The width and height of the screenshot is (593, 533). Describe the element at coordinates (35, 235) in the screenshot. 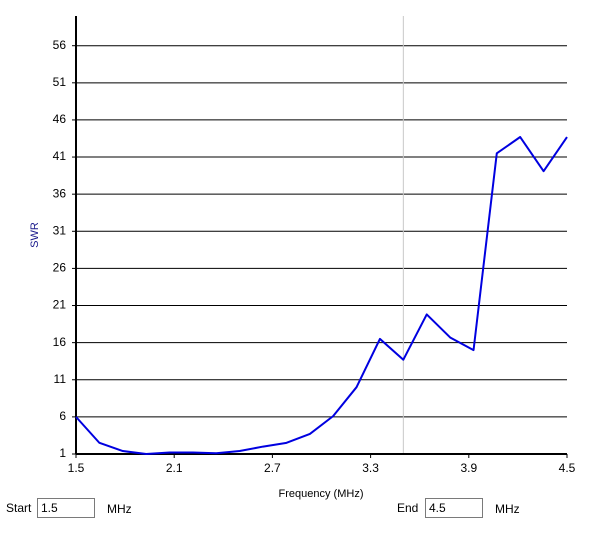

I see `y-axis-label: SWR` at that location.